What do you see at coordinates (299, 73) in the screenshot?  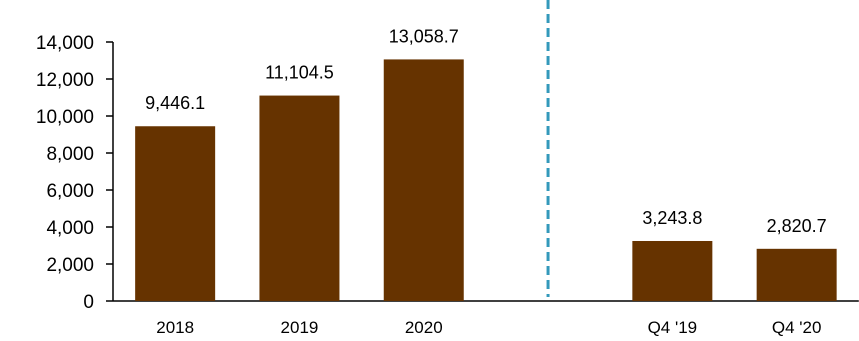 I see `data-label: 11,104.5` at bounding box center [299, 73].